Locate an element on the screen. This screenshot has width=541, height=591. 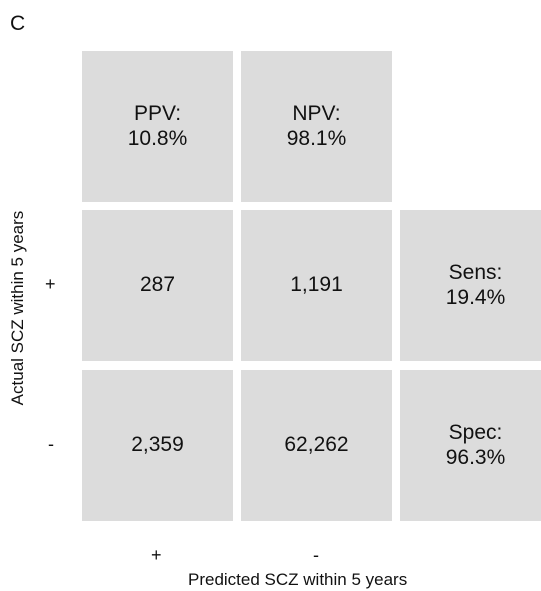
y-tick-negative: - is located at coordinates (51, 444).